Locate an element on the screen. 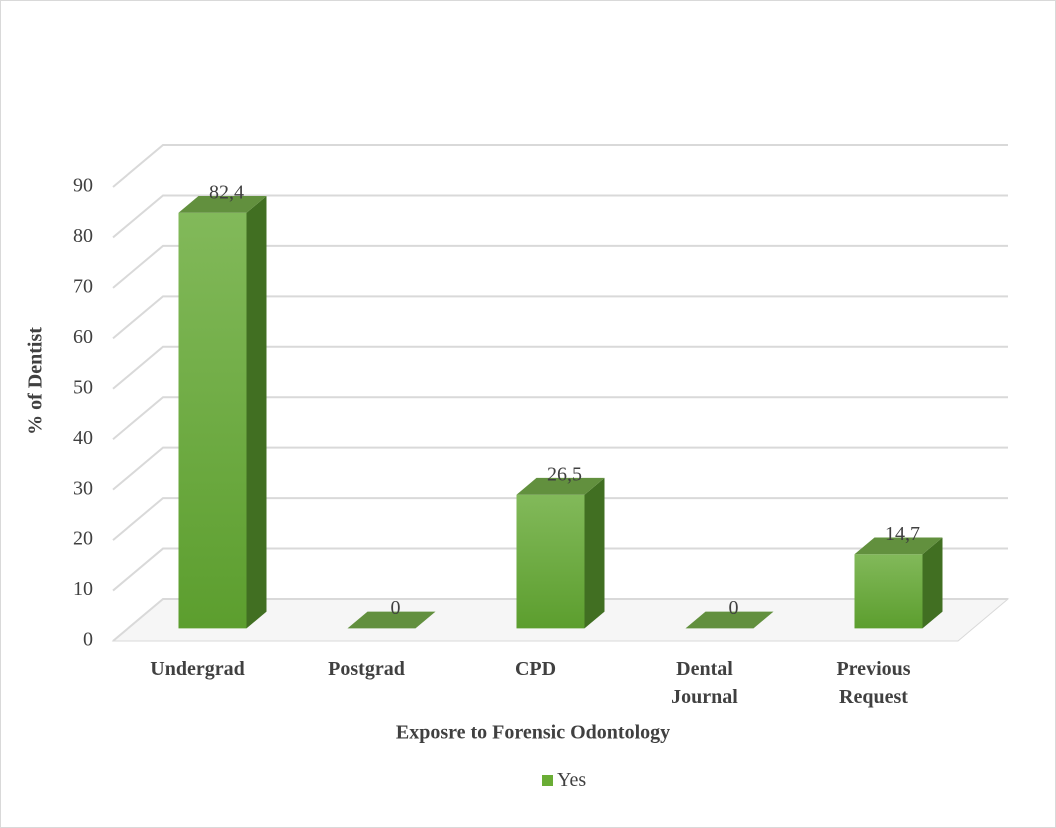 Image resolution: width=1056 pixels, height=828 pixels. y-tick-label: 90 is located at coordinates (83, 186).